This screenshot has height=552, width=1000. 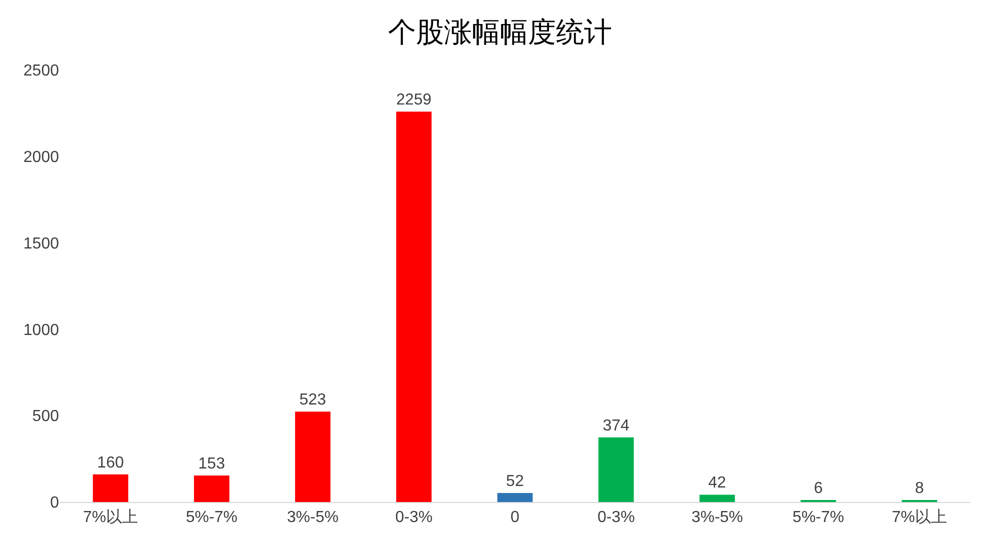 What do you see at coordinates (717, 483) in the screenshot?
I see `data-label: 42` at bounding box center [717, 483].